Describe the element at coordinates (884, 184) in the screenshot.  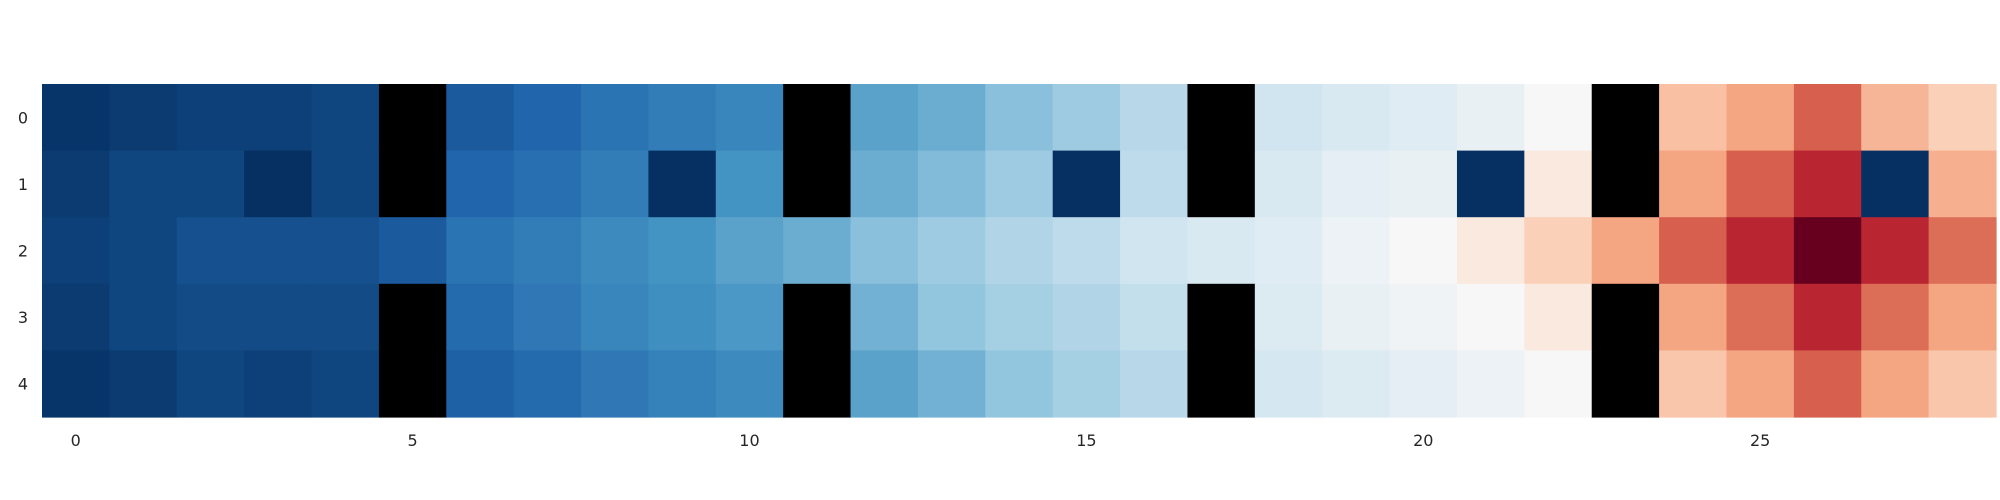
I see `heatmap-cell-r1-c12` at that location.